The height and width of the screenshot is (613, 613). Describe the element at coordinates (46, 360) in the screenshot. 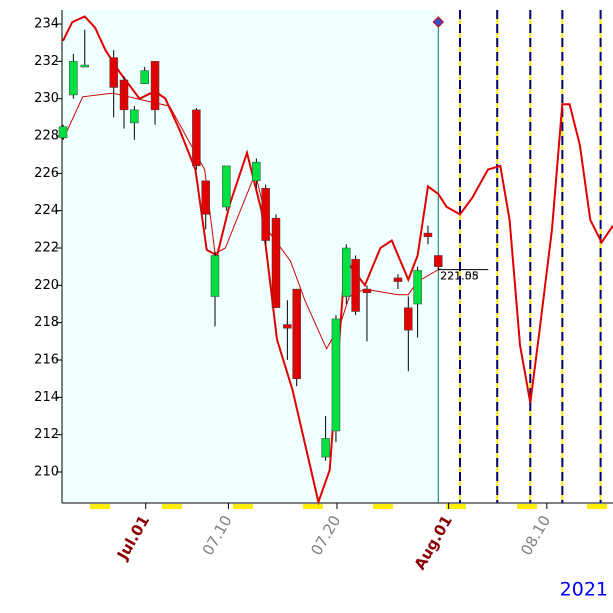

I see `y-tick-label: 216` at that location.